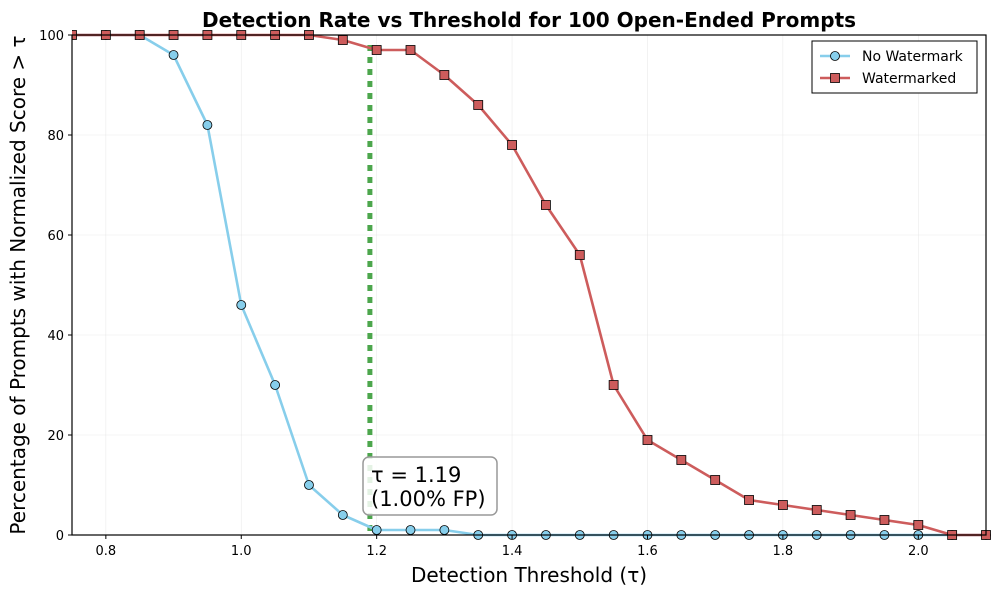 Image resolution: width=996 pixels, height=596 pixels. I want to click on y-tick-label: 60, so click(55, 236).